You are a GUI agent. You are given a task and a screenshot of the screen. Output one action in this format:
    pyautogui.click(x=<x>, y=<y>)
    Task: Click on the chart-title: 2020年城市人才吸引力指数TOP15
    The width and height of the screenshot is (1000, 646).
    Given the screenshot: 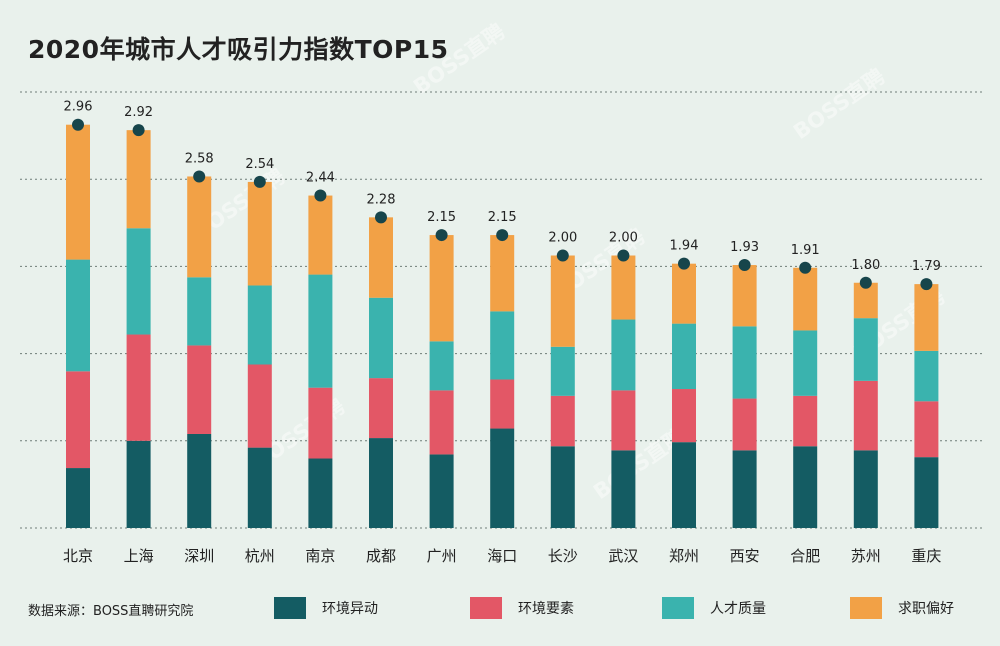 What is the action you would take?
    pyautogui.click(x=238, y=49)
    